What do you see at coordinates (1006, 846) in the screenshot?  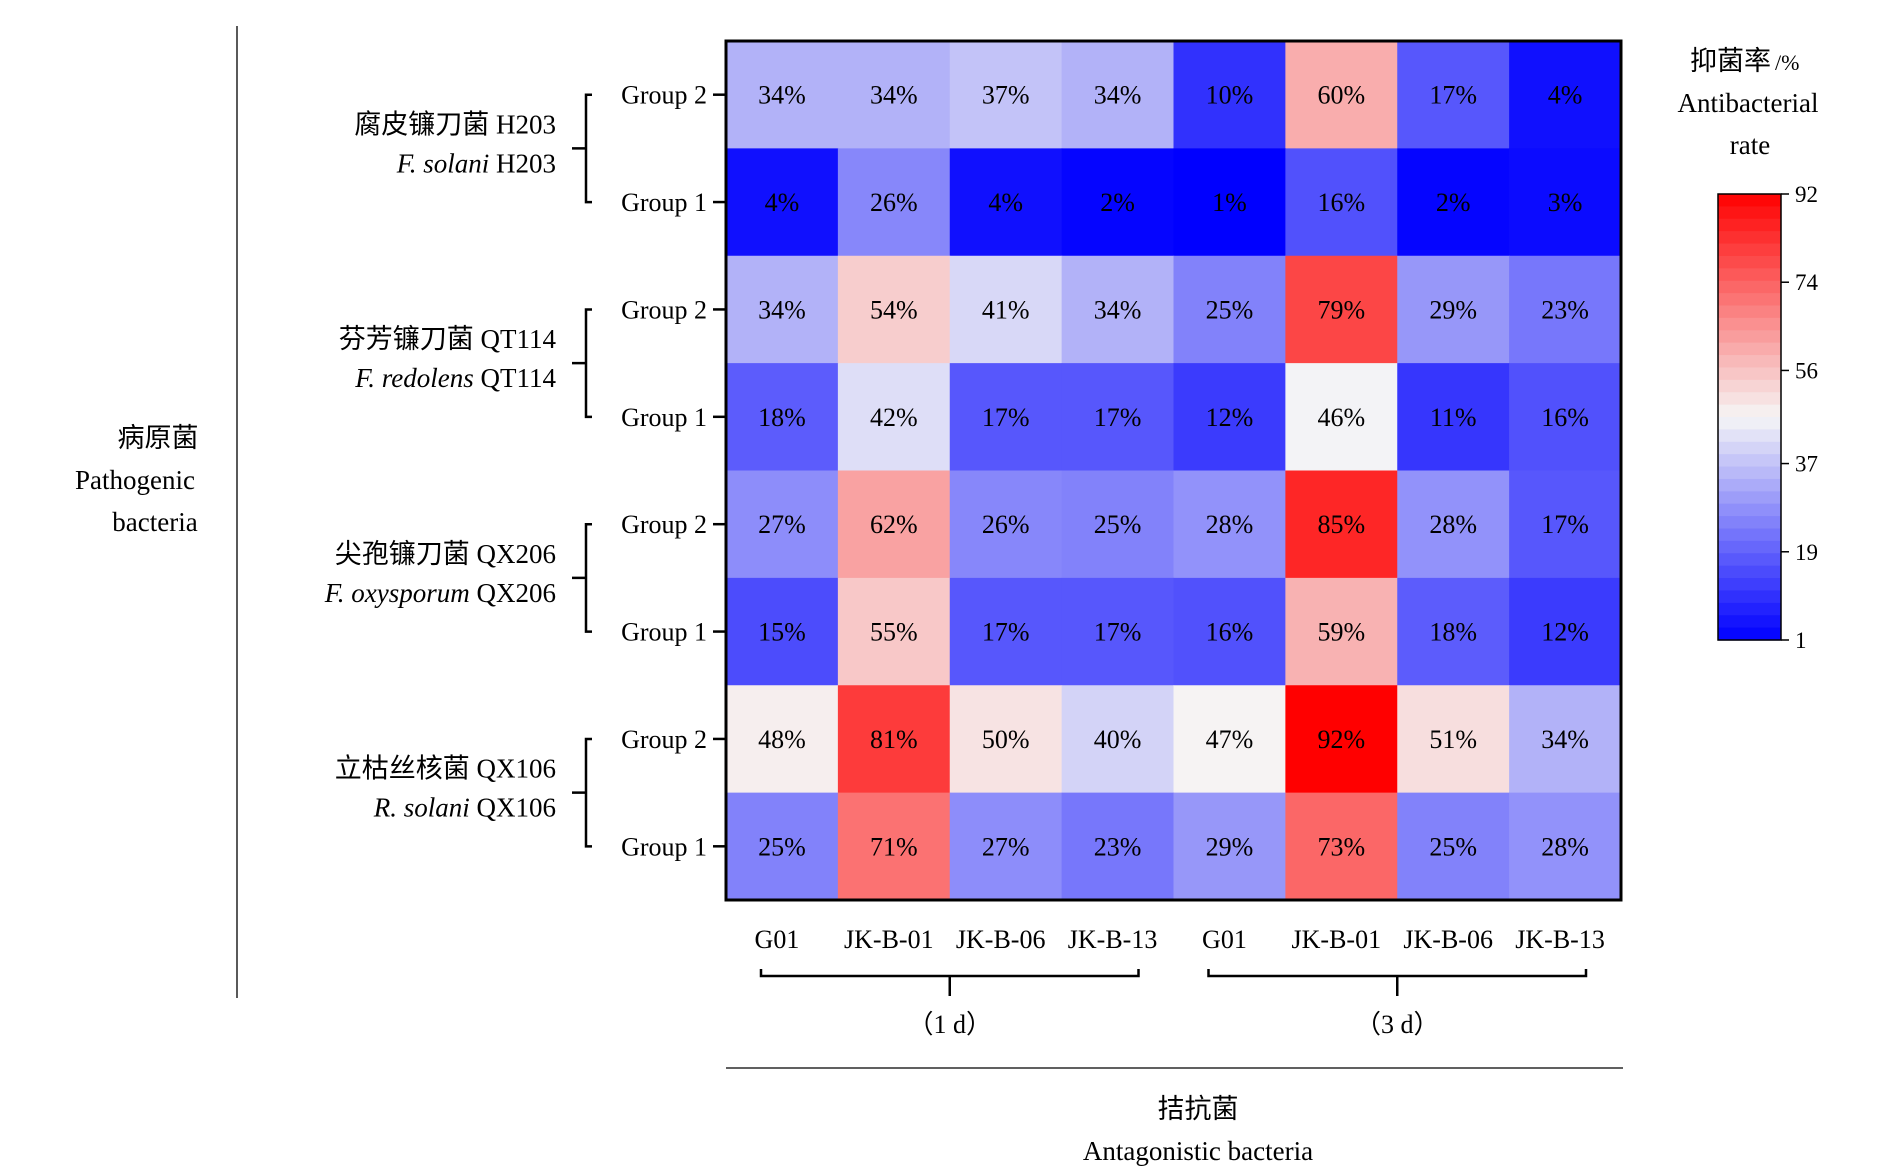 I see `cell-value-label: 27%` at bounding box center [1006, 846].